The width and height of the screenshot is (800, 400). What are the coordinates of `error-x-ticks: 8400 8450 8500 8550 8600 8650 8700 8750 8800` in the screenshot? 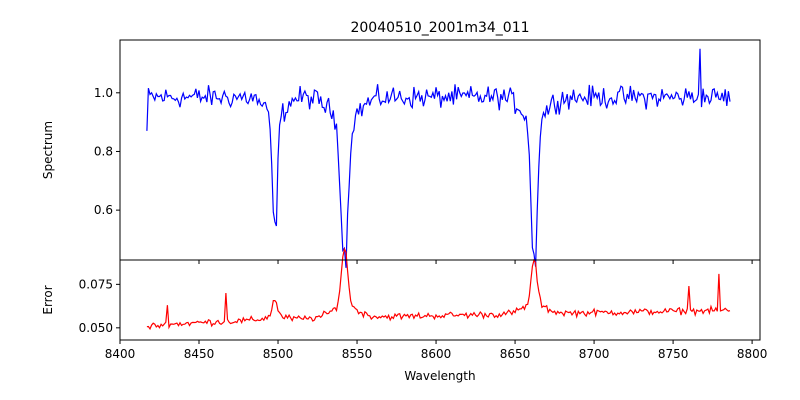 It's located at (436, 350).